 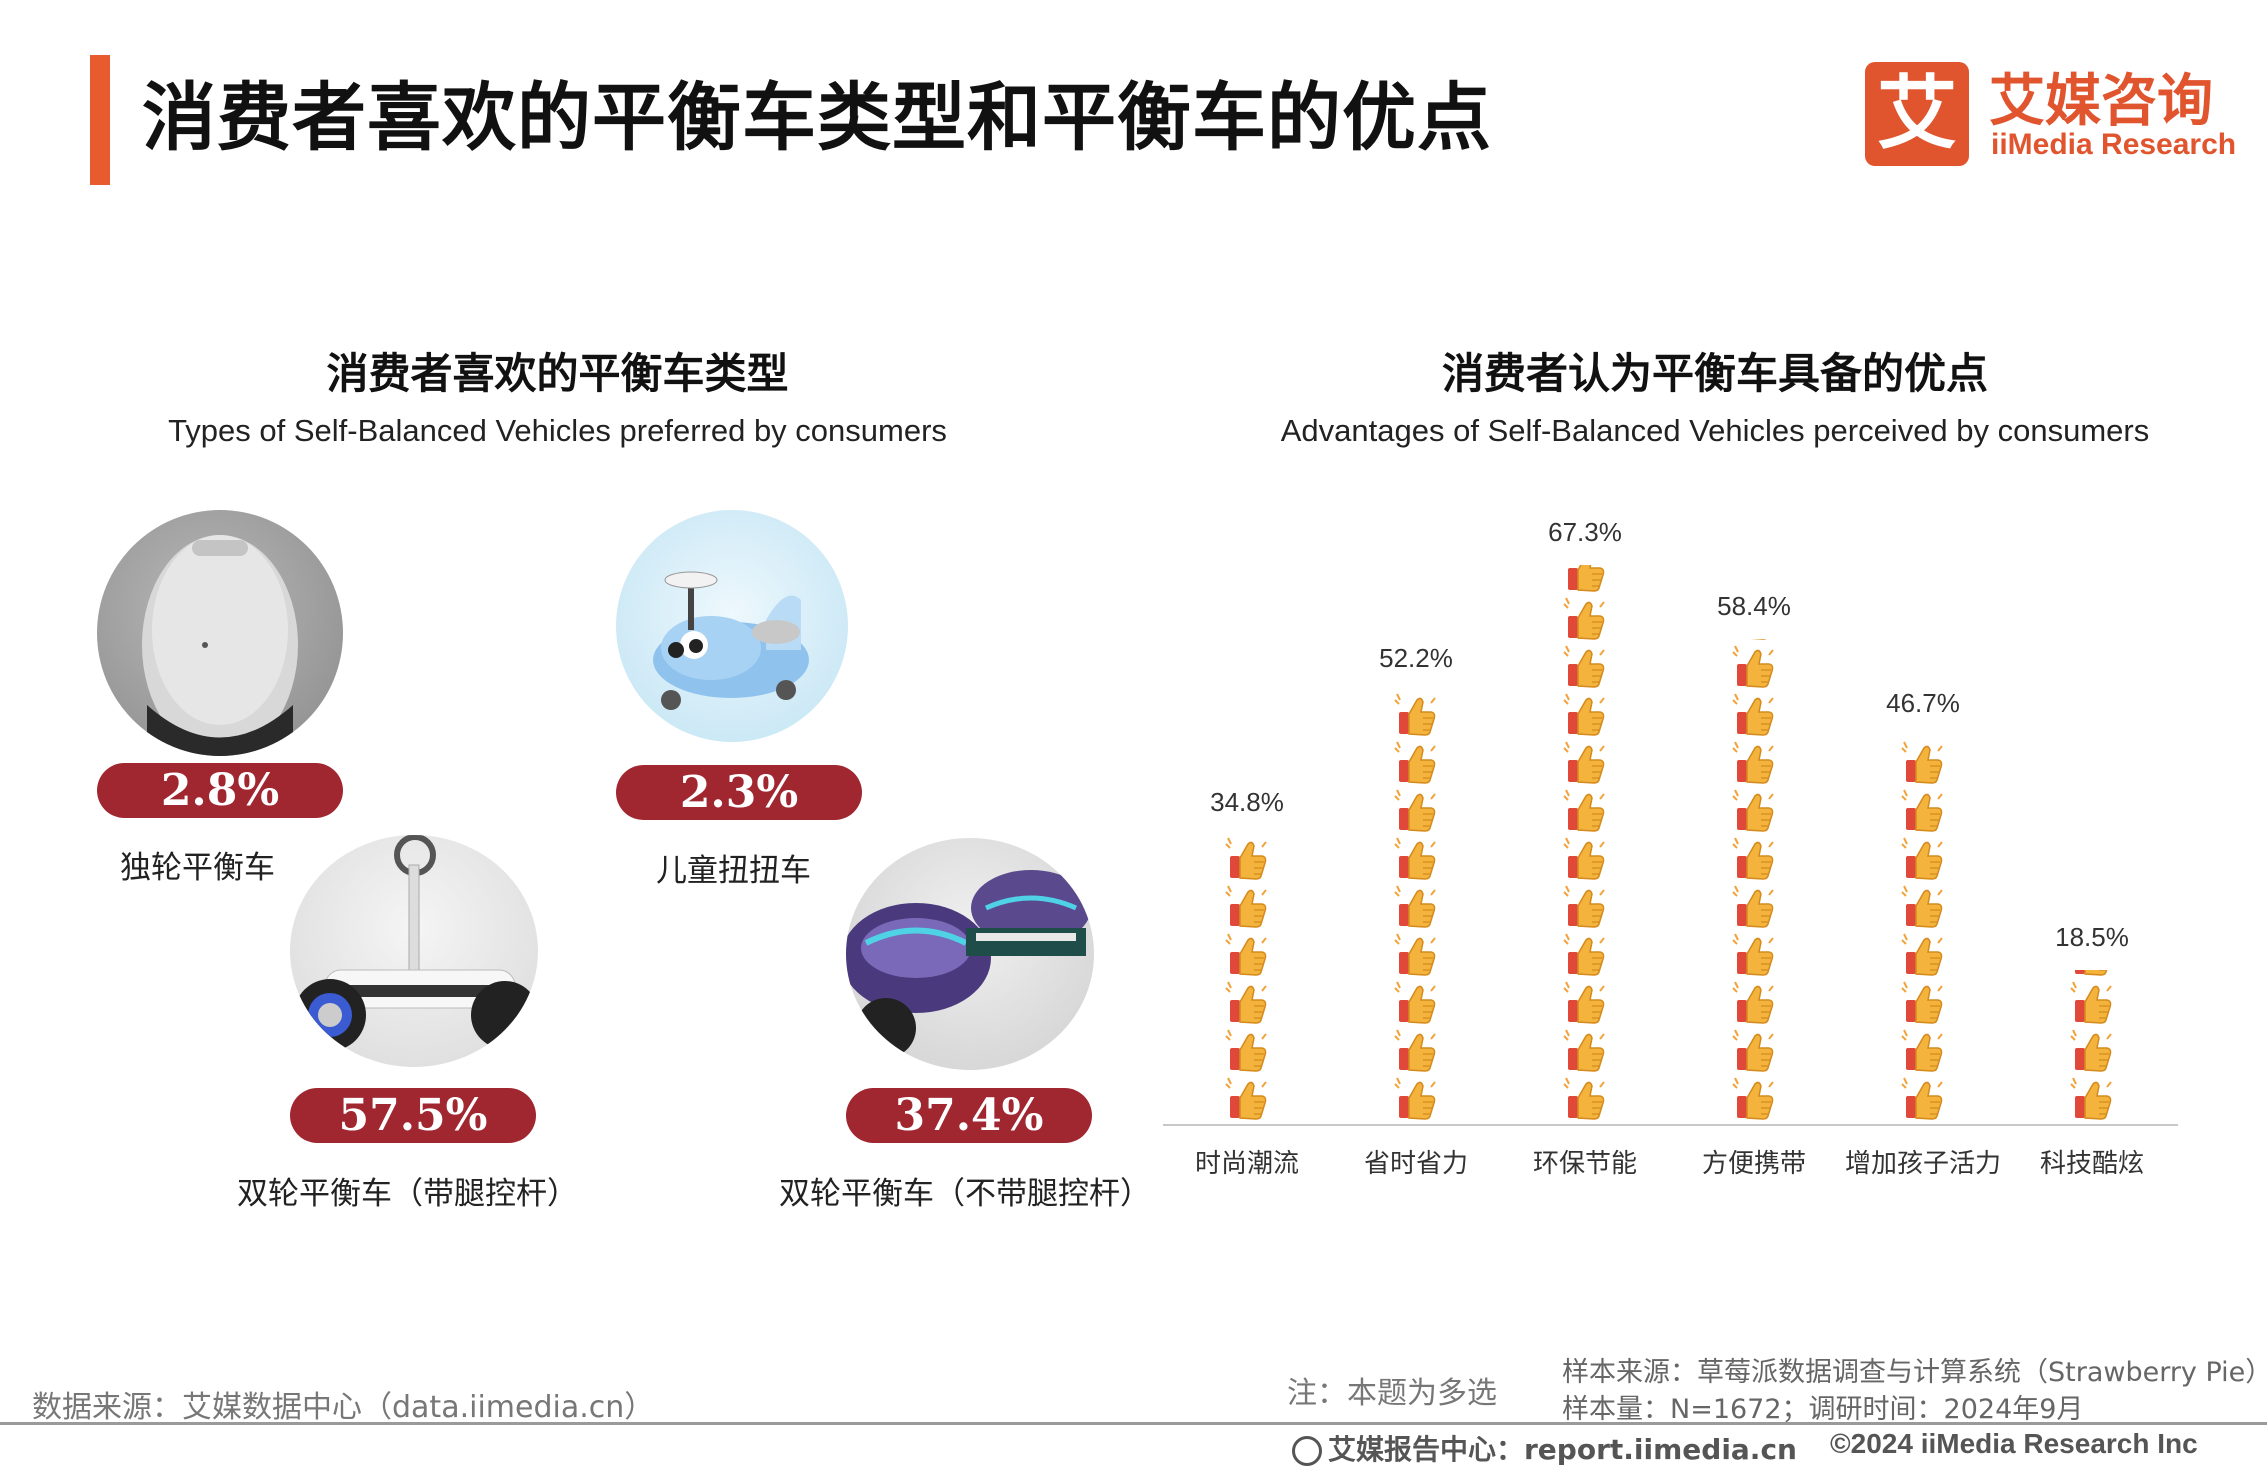 What do you see at coordinates (2114, 144) in the screenshot?
I see `logo-text-en: iiMedia Research` at bounding box center [2114, 144].